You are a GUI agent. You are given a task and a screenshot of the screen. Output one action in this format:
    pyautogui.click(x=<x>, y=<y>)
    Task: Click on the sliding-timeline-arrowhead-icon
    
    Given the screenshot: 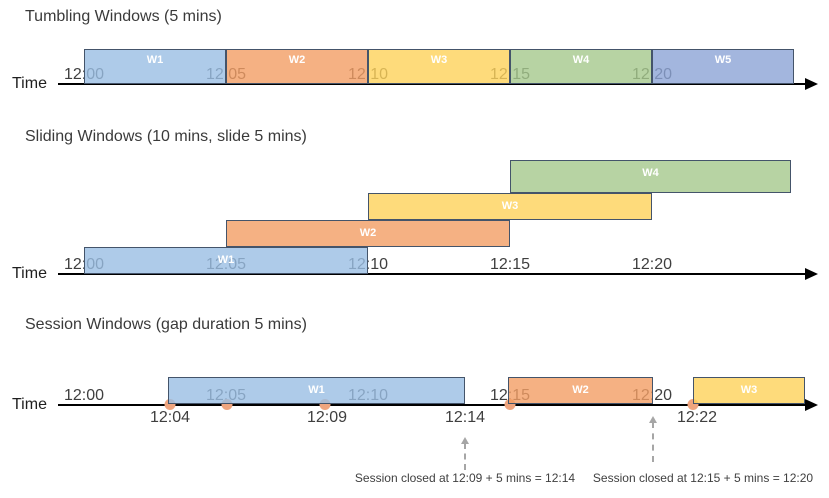 What is the action you would take?
    pyautogui.click(x=811, y=274)
    